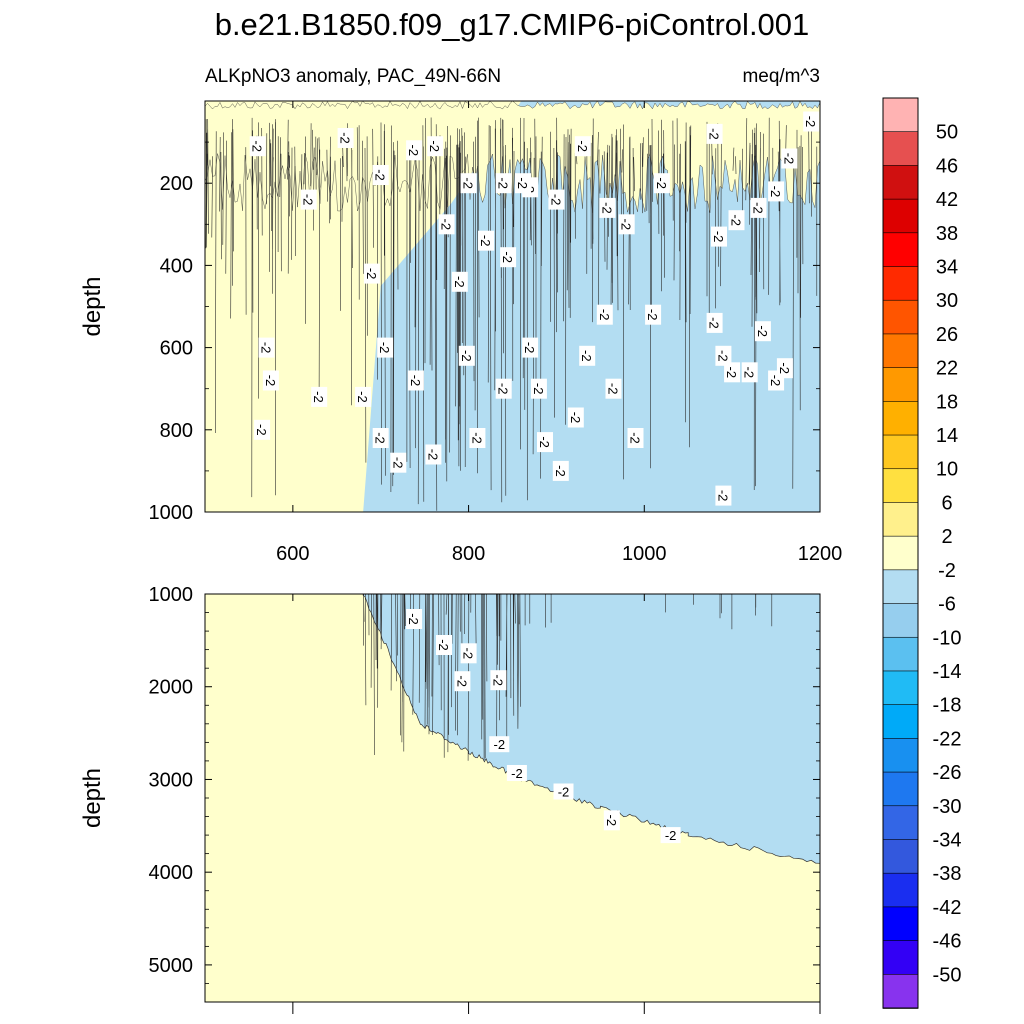  I want to click on colorbar-label: -38, so click(947, 874).